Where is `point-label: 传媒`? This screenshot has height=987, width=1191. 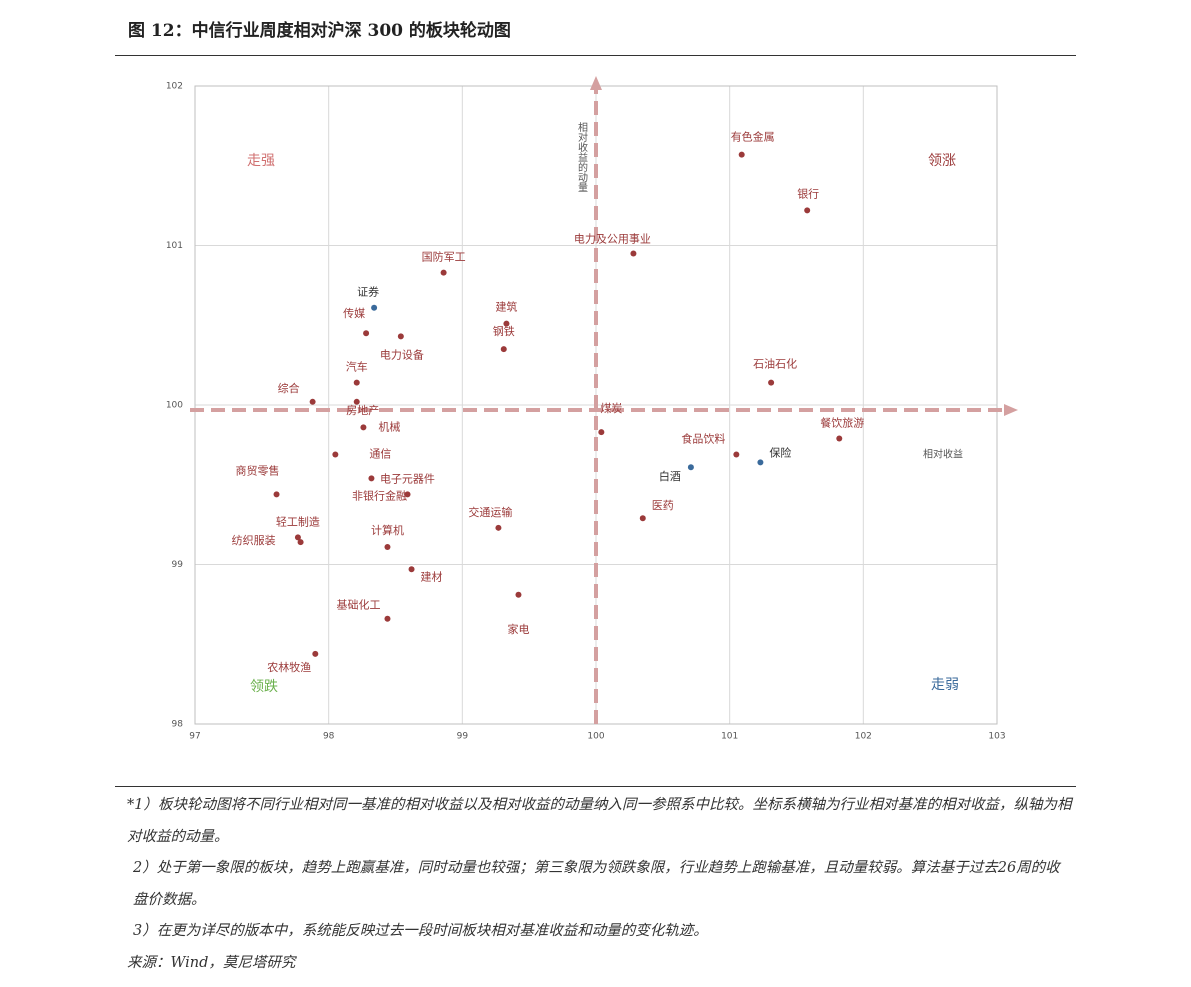 point-label: 传媒 is located at coordinates (354, 313).